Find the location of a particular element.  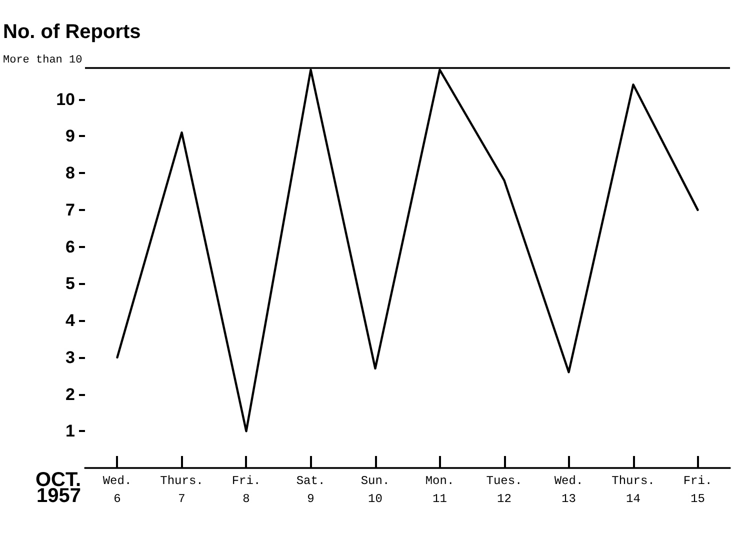

x-tick-label: Wed. 6 is located at coordinates (117, 490).